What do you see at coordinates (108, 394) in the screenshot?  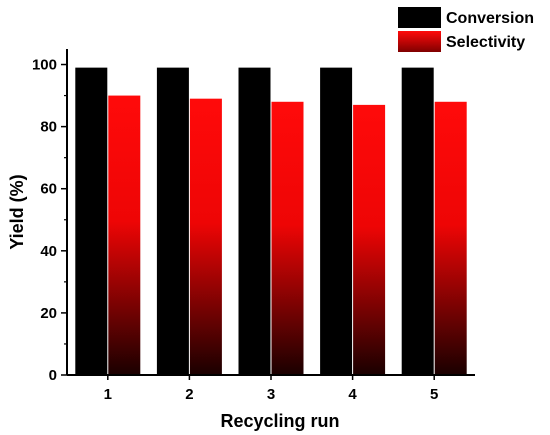 I see `x-tick-label: 1` at bounding box center [108, 394].